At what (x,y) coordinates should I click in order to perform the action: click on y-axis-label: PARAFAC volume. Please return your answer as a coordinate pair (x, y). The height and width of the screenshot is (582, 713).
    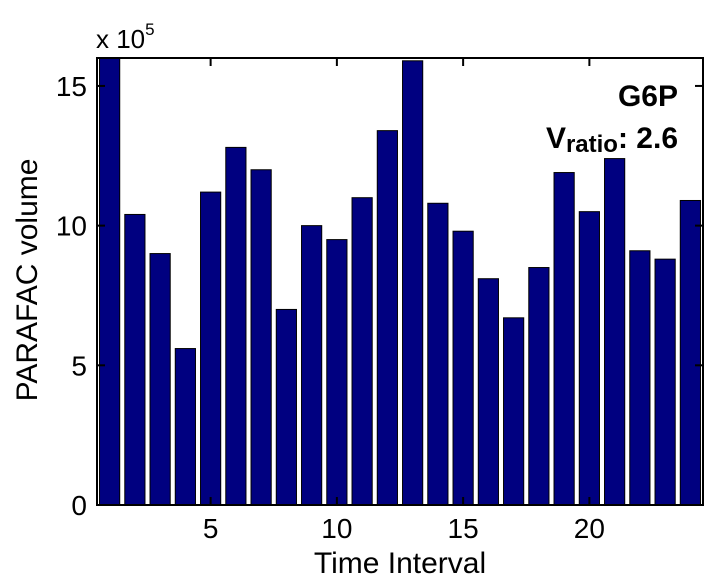
    Looking at the image, I should click on (27, 280).